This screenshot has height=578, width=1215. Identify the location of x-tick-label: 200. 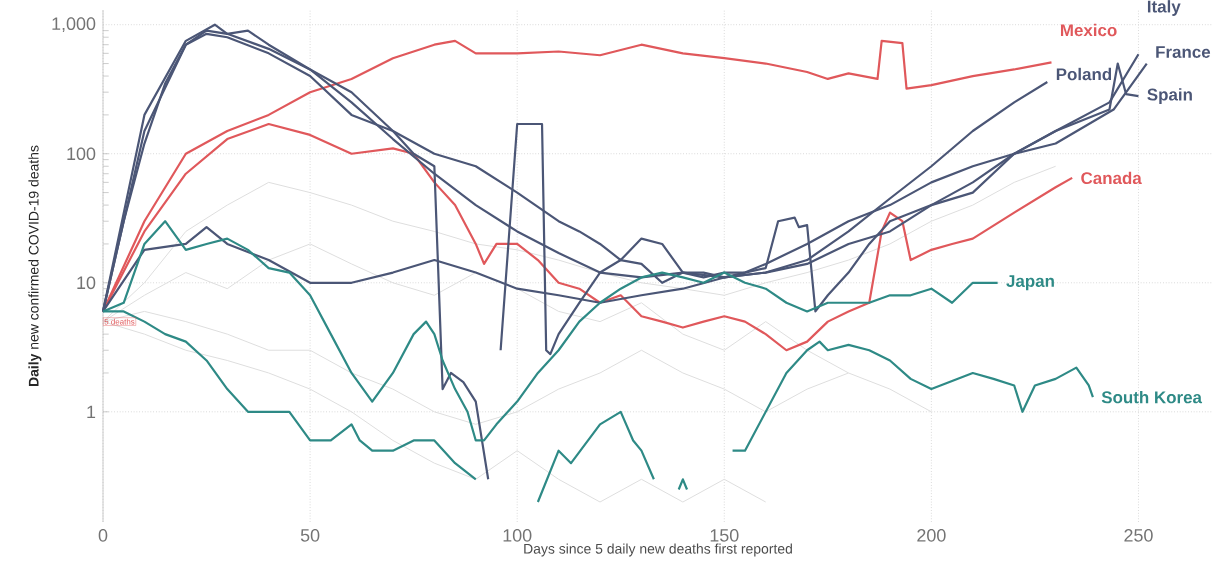
(931, 535).